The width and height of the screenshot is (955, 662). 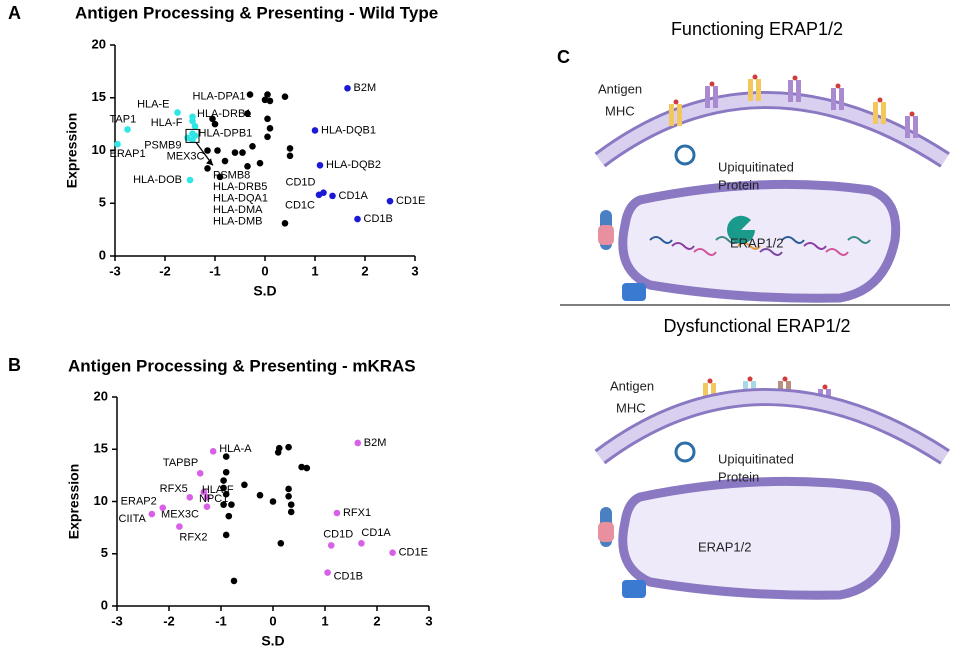 What do you see at coordinates (165, 270) in the screenshot?
I see `x-tick-label: -2` at bounding box center [165, 270].